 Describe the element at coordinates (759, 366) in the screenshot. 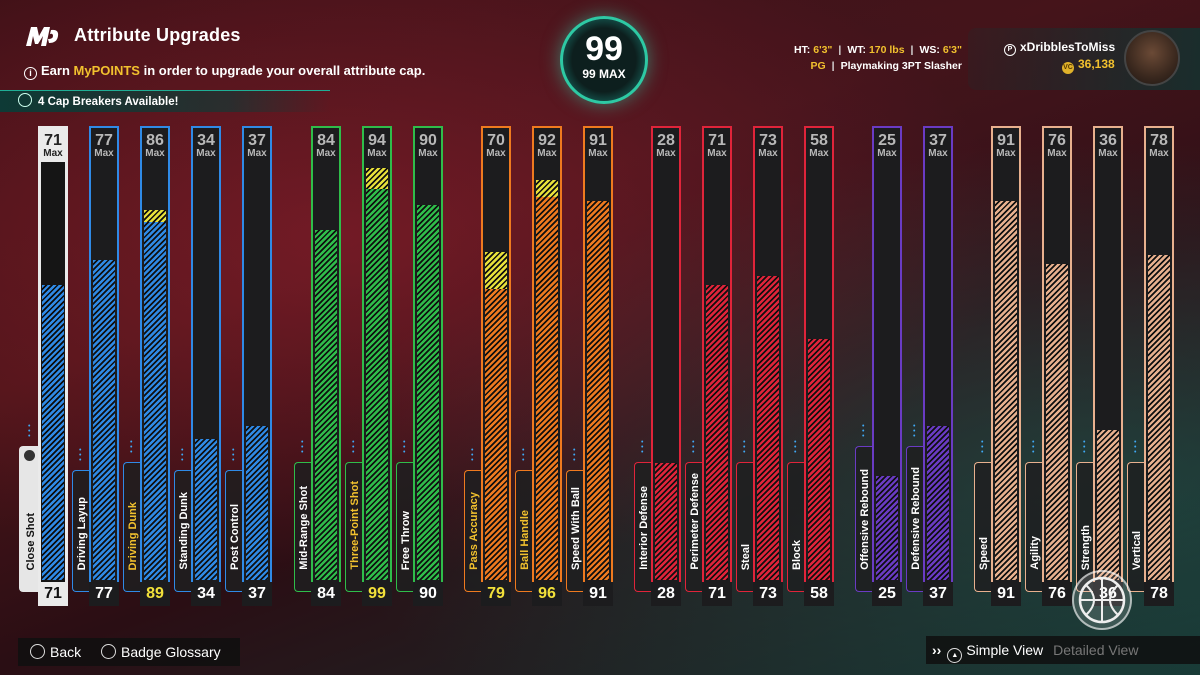

I see `attribute-bar-steal: 73 Max 73 Steal • • •` at that location.